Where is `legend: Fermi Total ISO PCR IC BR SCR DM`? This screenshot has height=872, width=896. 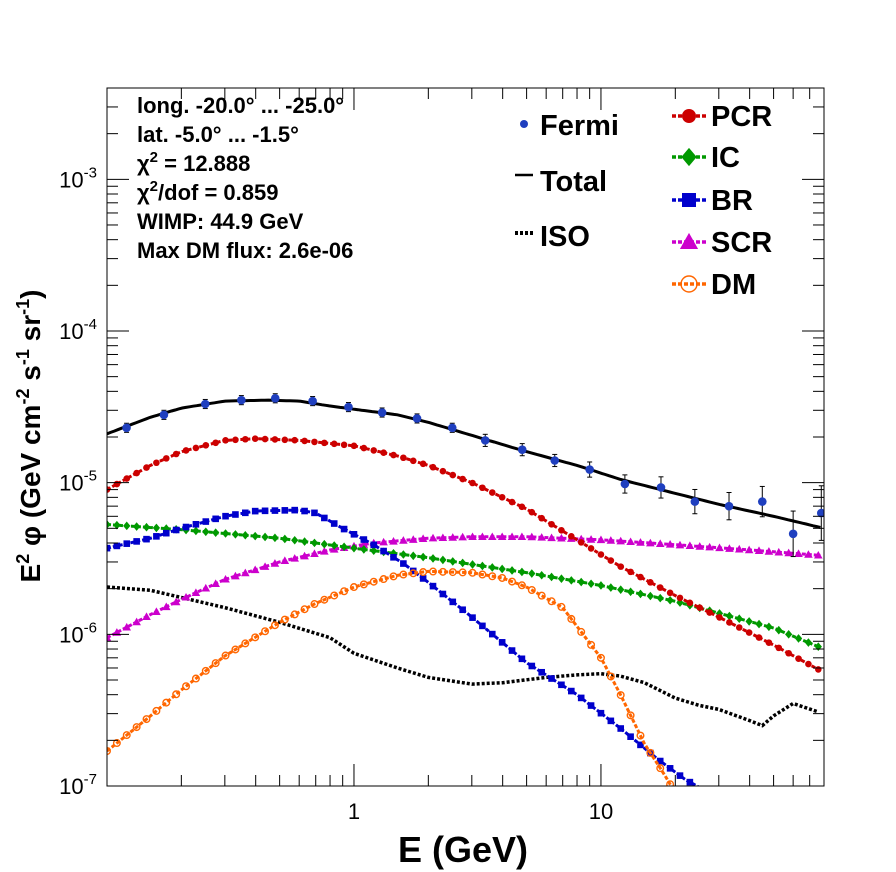
legend: Fermi Total ISO PCR IC BR SCR DM is located at coordinates (643, 201).